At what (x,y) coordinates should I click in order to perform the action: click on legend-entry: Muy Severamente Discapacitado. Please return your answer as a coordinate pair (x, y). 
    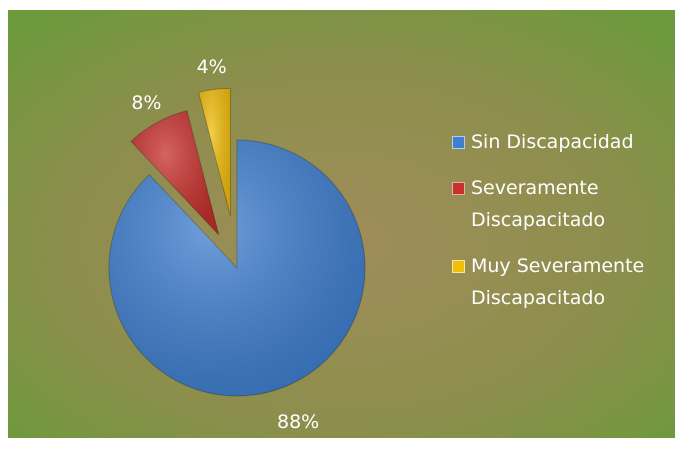
    Looking at the image, I should click on (559, 282).